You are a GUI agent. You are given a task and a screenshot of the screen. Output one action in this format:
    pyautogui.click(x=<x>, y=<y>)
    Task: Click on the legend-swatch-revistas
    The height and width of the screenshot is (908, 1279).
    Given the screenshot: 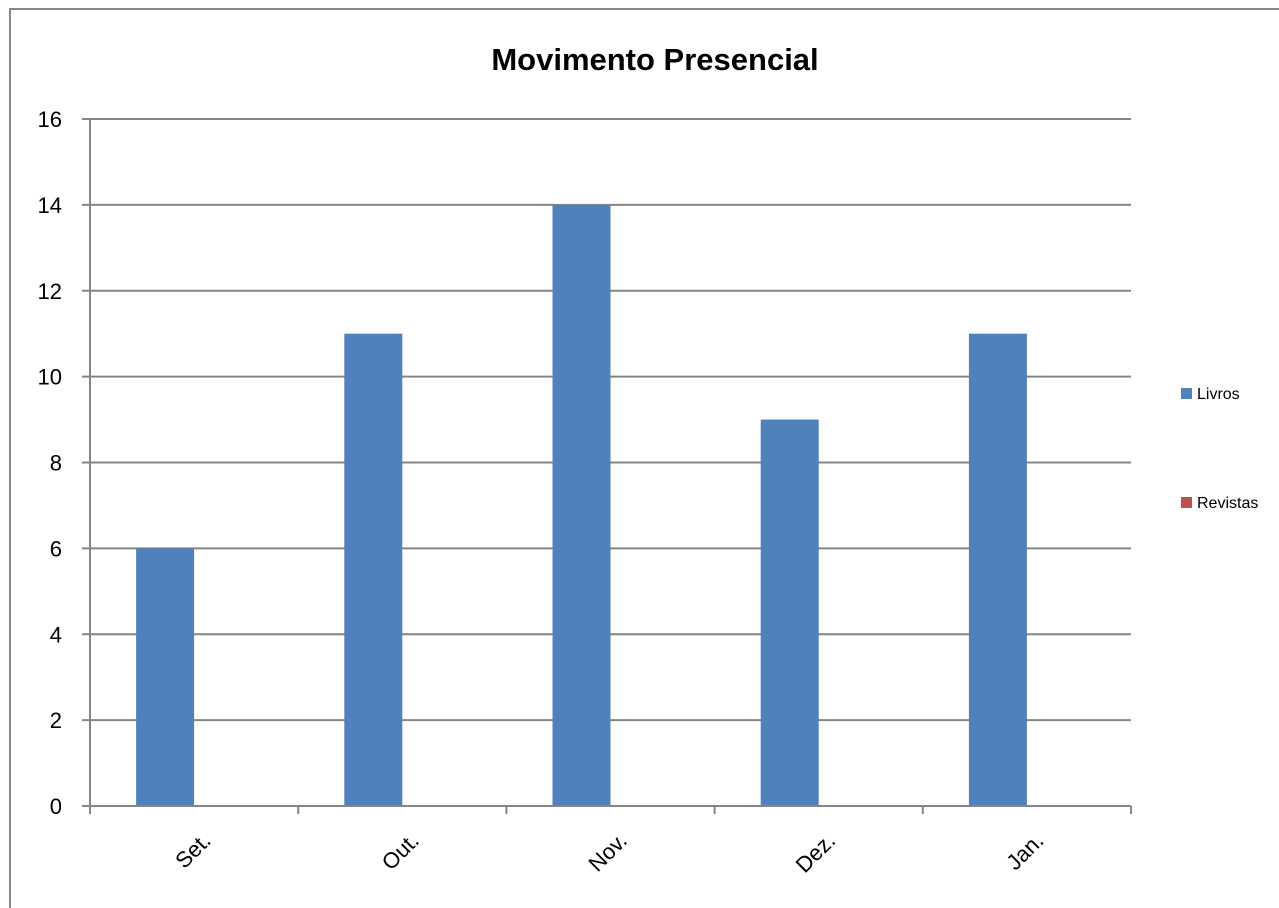 What is the action you would take?
    pyautogui.click(x=1186, y=502)
    